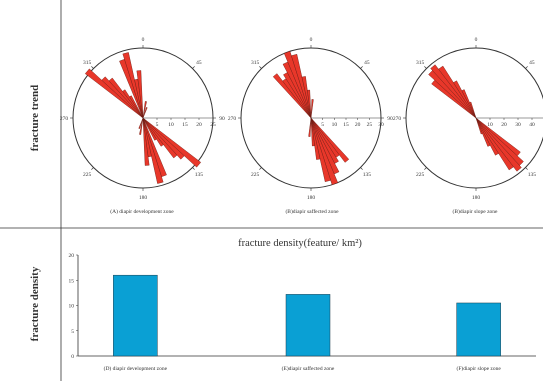 This screenshot has width=543, height=381. What do you see at coordinates (72, 307) in the screenshot?
I see `y-tick-label: 10` at bounding box center [72, 307].